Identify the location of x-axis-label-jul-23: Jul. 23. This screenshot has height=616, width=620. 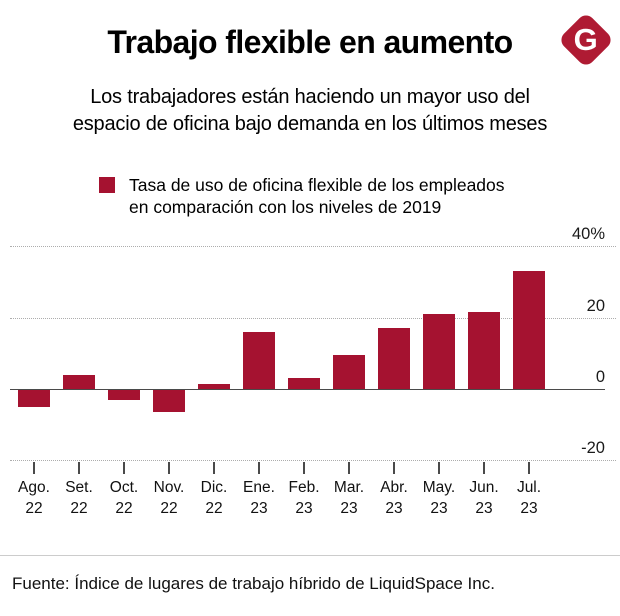
(529, 498).